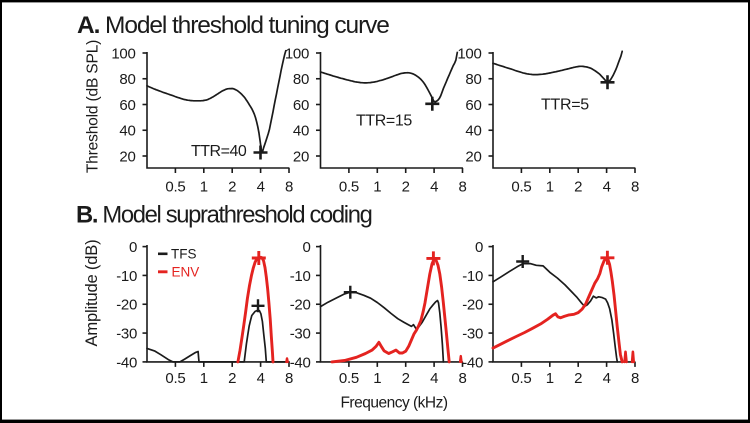 Image resolution: width=750 pixels, height=423 pixels. I want to click on svg-text: B. Model suprathreshold coding, so click(224, 215).